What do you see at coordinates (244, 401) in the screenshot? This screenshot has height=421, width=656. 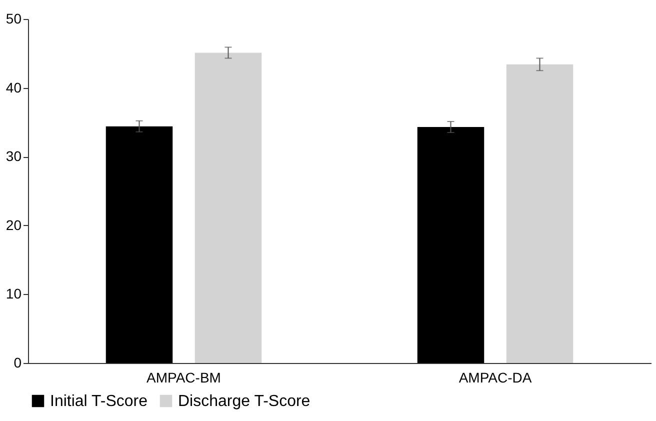 I see `legend-label: Discharge T-Score` at bounding box center [244, 401].